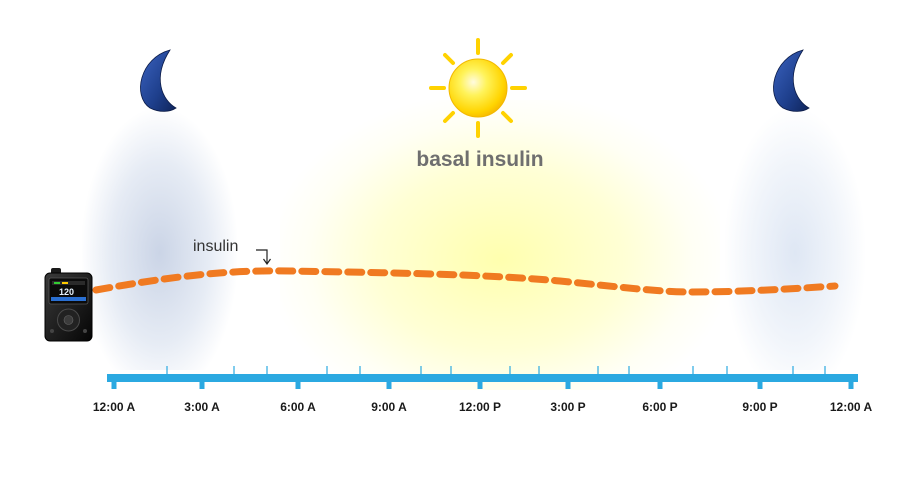 The width and height of the screenshot is (900, 481). Describe the element at coordinates (68, 305) in the screenshot. I see `insulin-pump-icon: 120` at that location.